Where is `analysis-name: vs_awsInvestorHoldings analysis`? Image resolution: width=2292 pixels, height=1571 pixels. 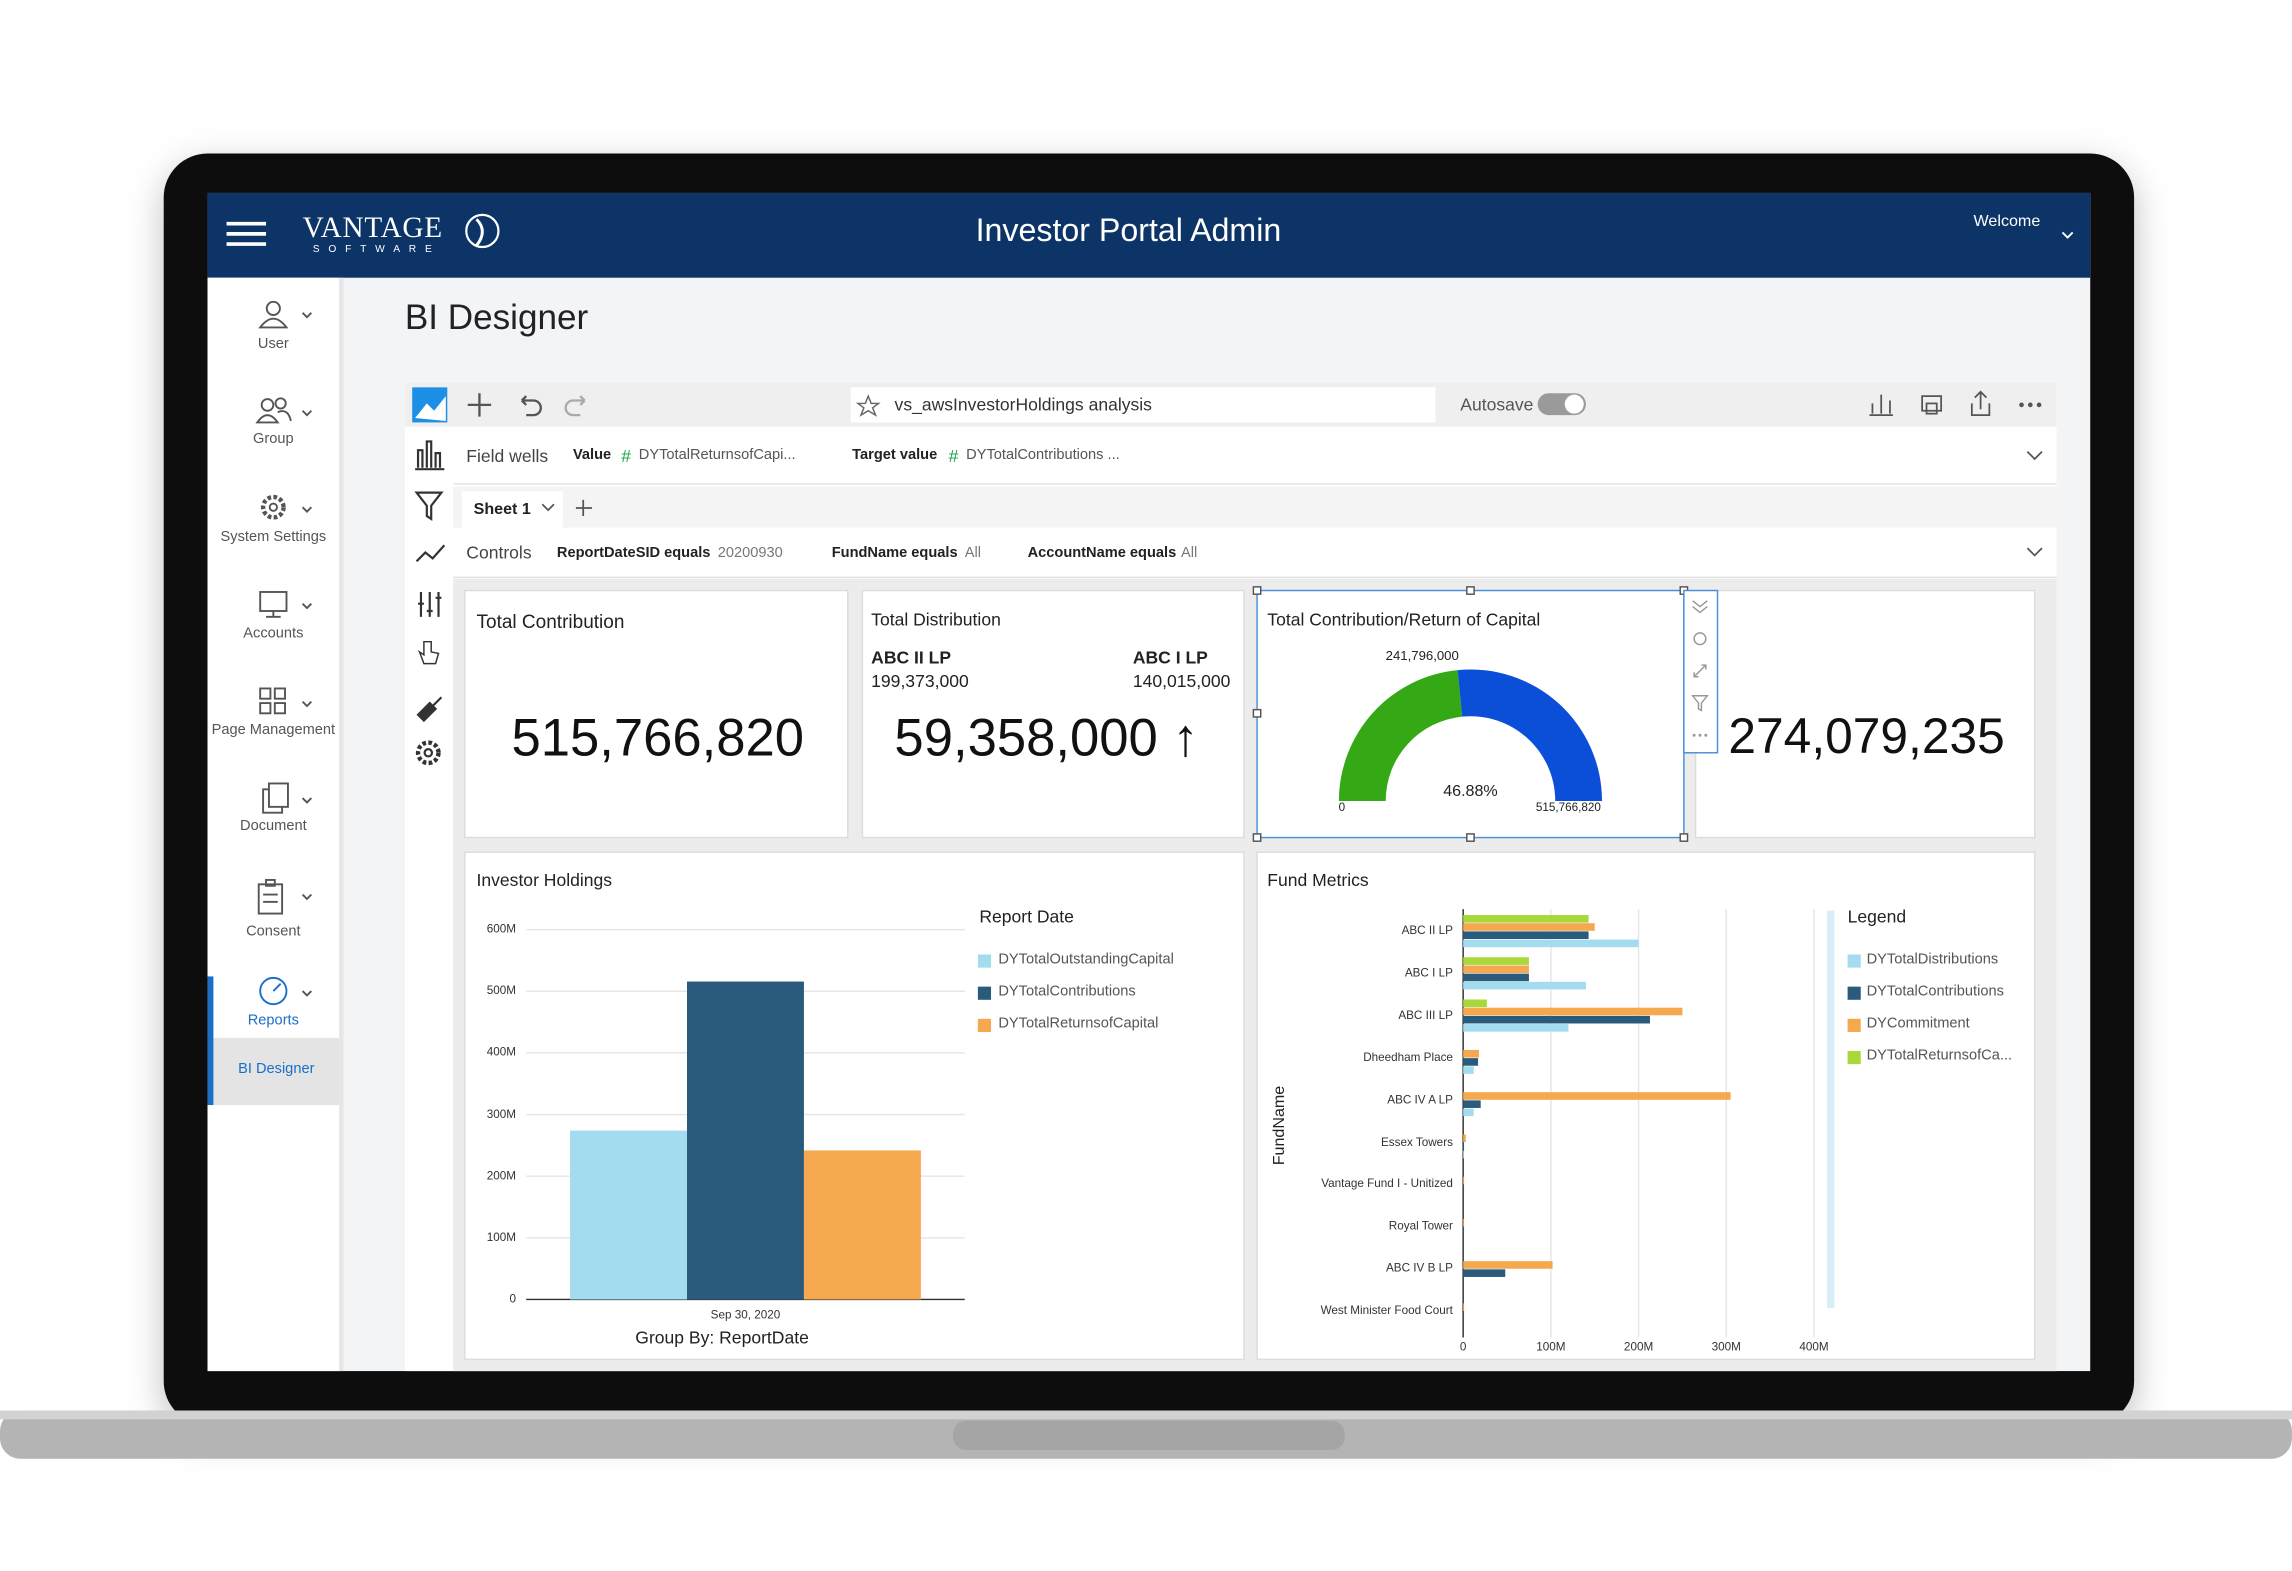
analysis-name: vs_awsInvestorHoldings analysis is located at coordinates (1023, 405).